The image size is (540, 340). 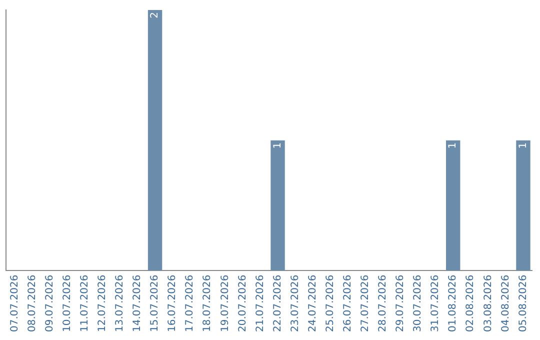 I want to click on x-tick-label: 20.07.2026, so click(x=242, y=303).